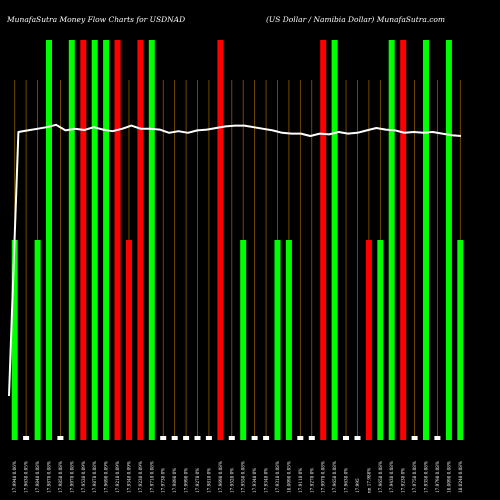  I want to click on x-tick-label: 17.9948 0.06%, so click(14, 477).